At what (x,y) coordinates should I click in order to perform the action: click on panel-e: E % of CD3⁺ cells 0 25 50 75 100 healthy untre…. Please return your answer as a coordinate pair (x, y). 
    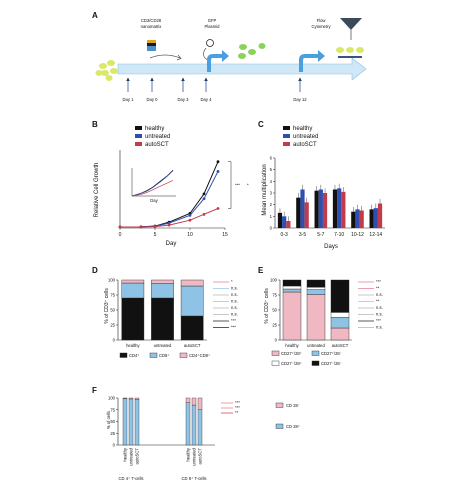
    Looking at the image, I should click on (320, 316).